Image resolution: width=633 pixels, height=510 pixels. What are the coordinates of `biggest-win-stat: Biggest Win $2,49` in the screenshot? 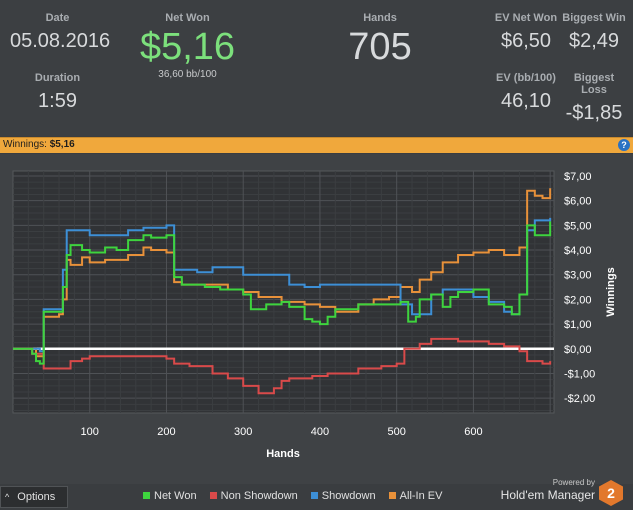 It's located at (594, 32).